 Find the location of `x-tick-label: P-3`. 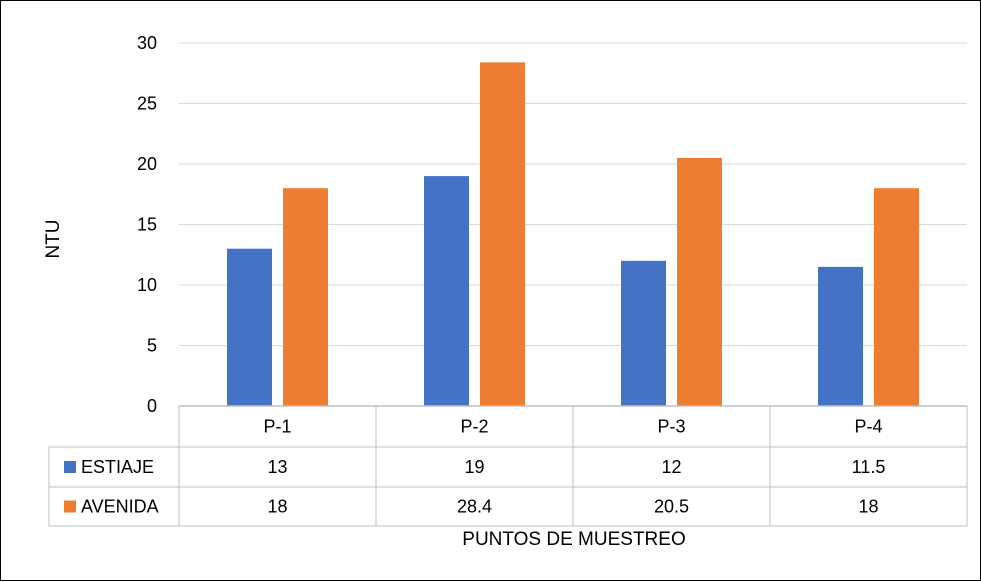

x-tick-label: P-3 is located at coordinates (671, 427).